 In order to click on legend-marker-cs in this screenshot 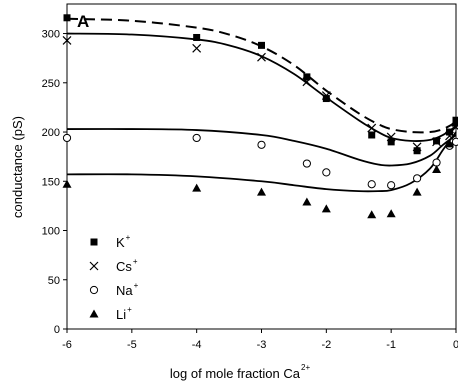, I will do `click(94, 266)`.